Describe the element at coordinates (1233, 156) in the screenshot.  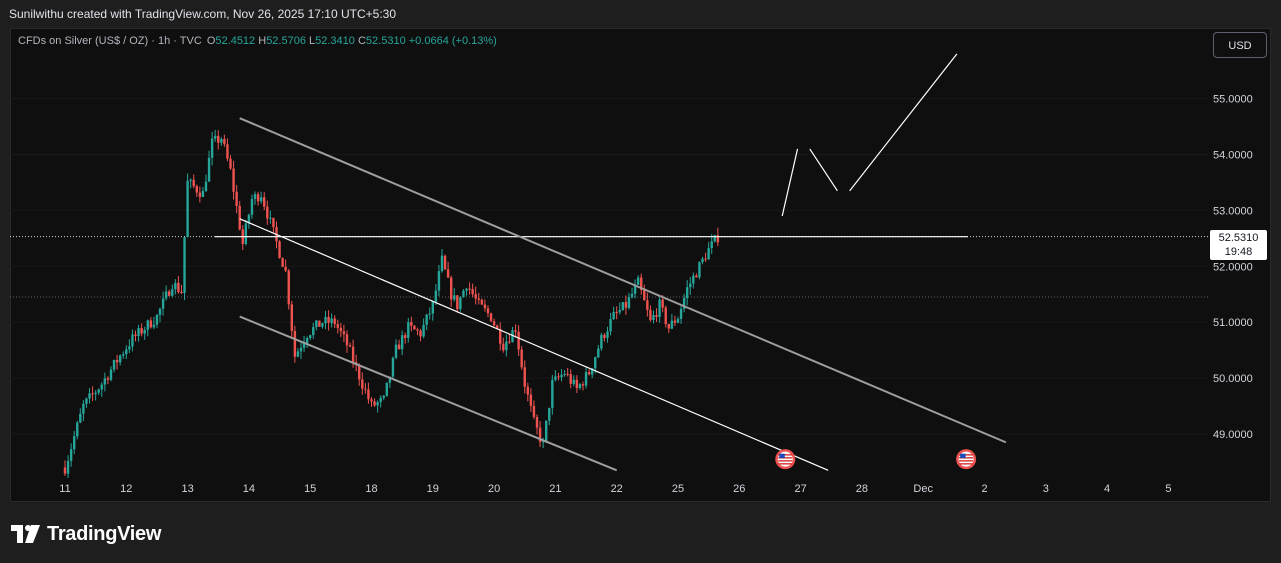
I see `y-tick-label: 54.0000` at that location.